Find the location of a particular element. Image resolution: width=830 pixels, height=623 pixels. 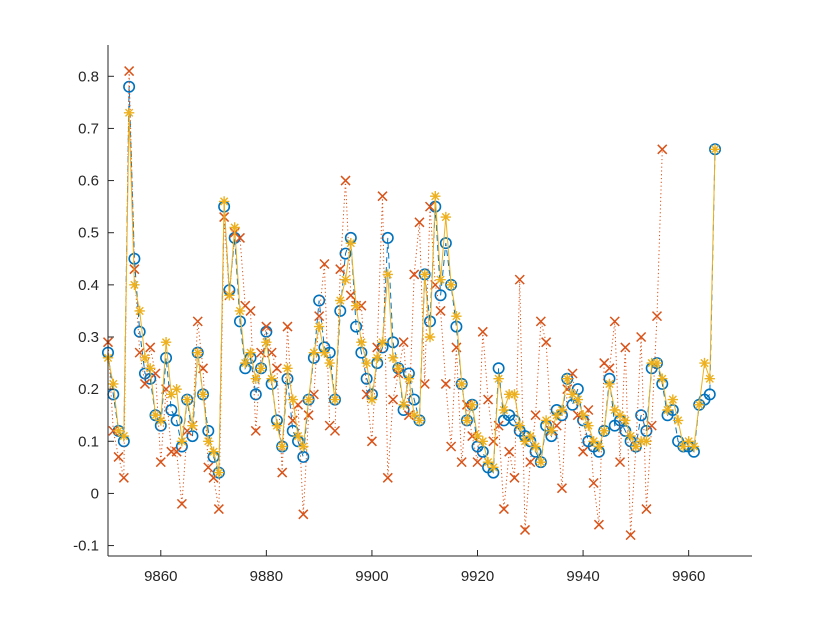

x-tick-label: 9880 is located at coordinates (266, 576).